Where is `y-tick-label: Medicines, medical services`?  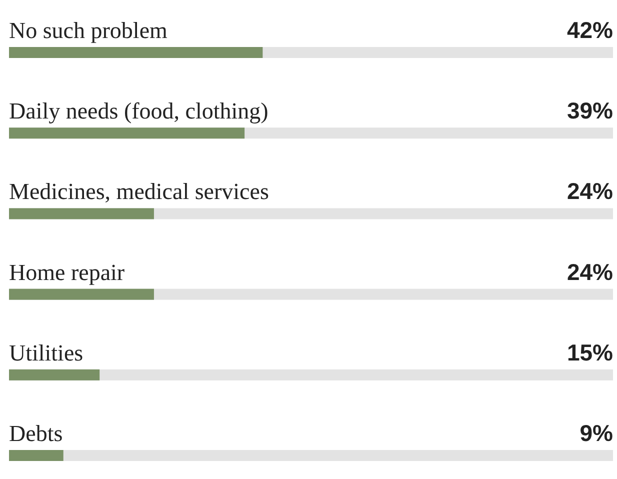
y-tick-label: Medicines, medical services is located at coordinates (139, 191).